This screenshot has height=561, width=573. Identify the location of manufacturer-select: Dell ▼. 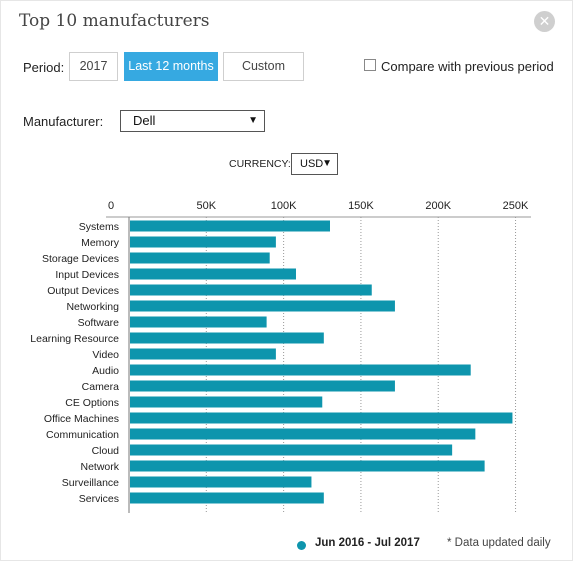
(192, 121).